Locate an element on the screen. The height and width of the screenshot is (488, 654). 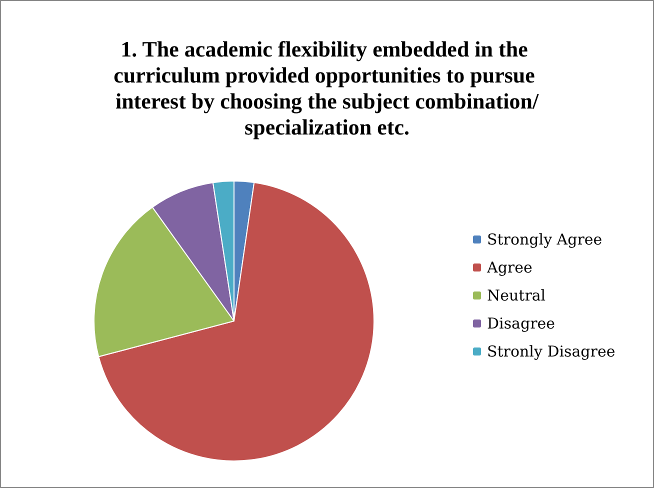
legend-label: Stronly Disagree is located at coordinates (551, 351).